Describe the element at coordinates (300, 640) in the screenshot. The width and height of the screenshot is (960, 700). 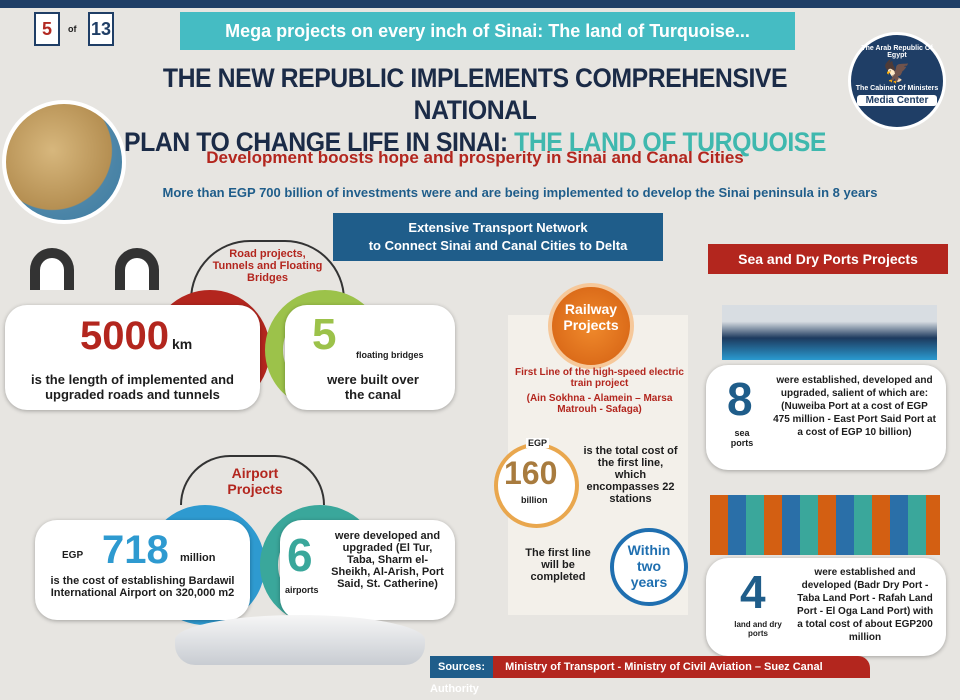
I see `airplane-image` at that location.